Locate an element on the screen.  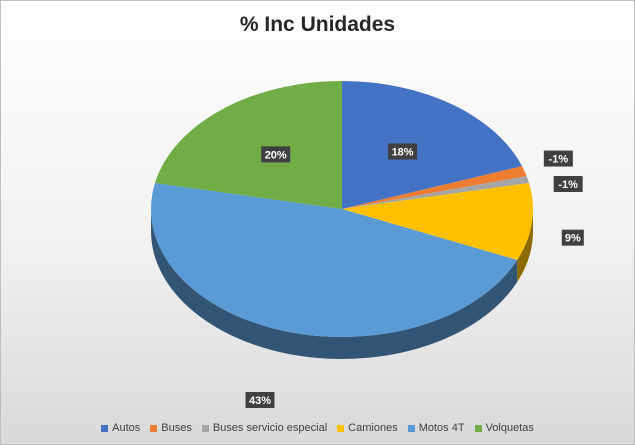
data-label-volquetas: 20% is located at coordinates (276, 154).